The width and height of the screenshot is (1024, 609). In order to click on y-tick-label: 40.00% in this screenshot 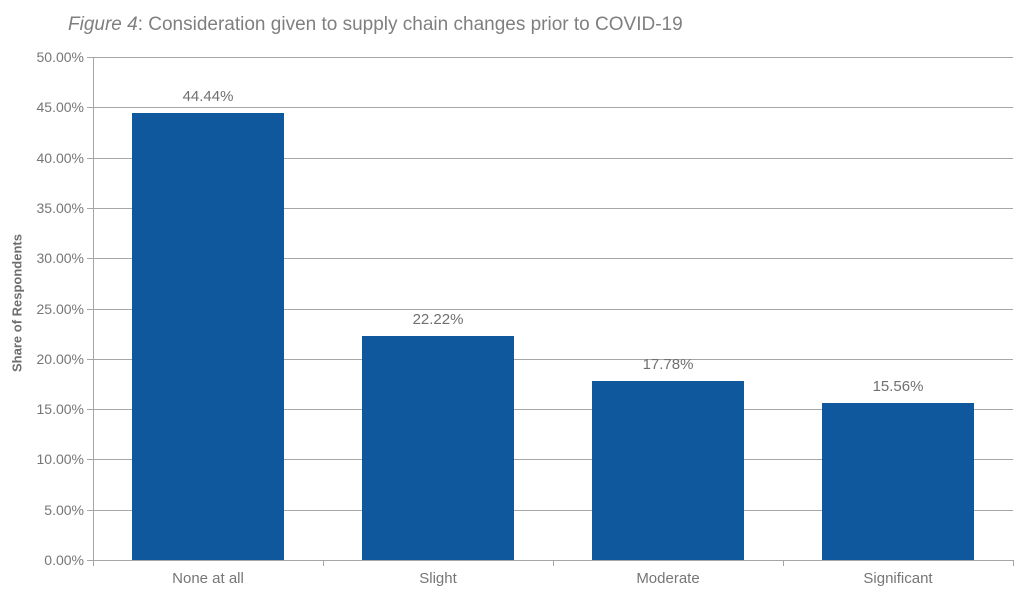, I will do `click(60, 158)`.